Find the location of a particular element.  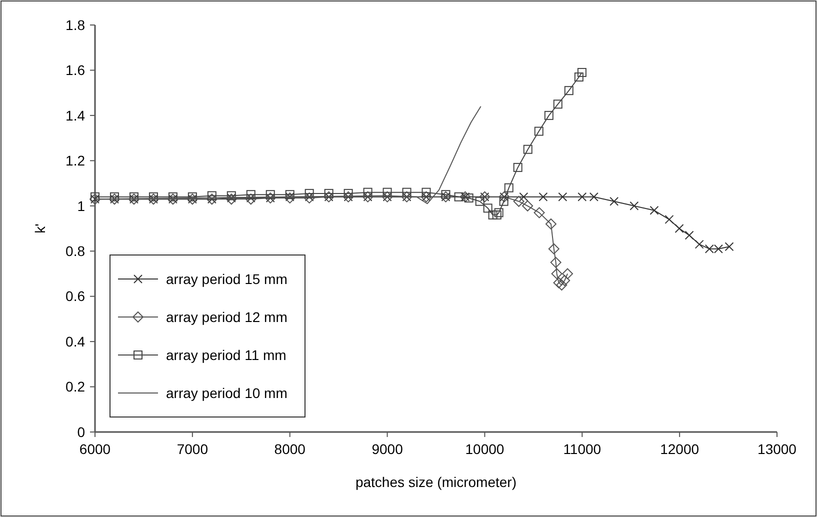

x-axis-title: patches size (micrometer) is located at coordinates (436, 482).